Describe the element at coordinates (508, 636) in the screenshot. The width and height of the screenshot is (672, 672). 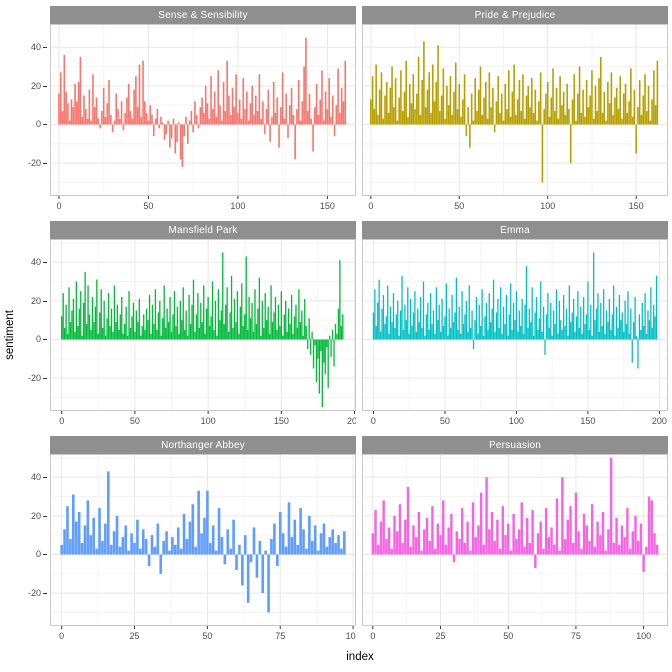
I see `x-tick-label: 50` at that location.